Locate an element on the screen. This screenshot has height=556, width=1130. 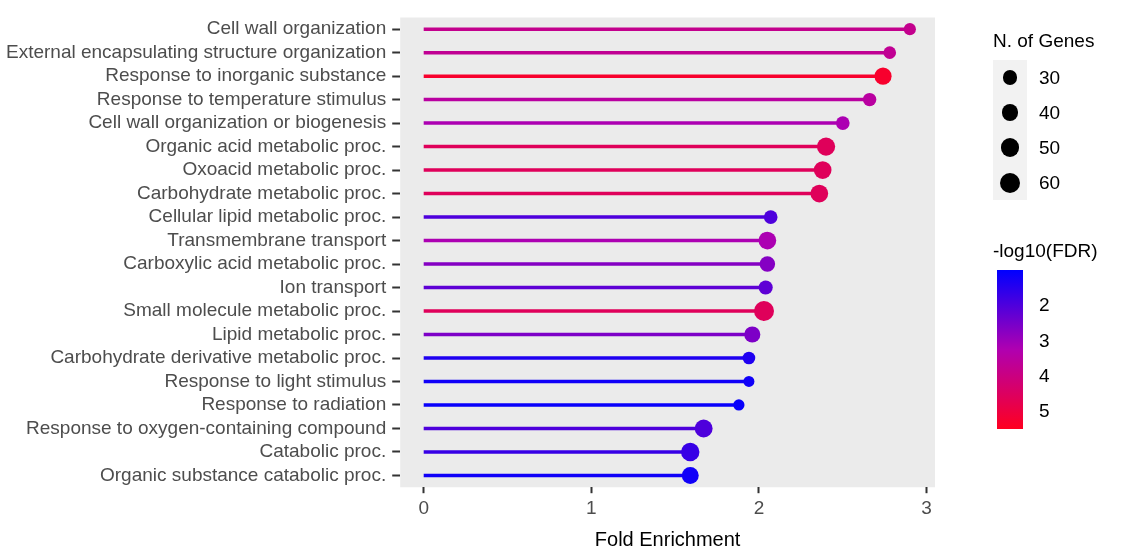
y-tick-label: Response to inorganic substance is located at coordinates (246, 75).